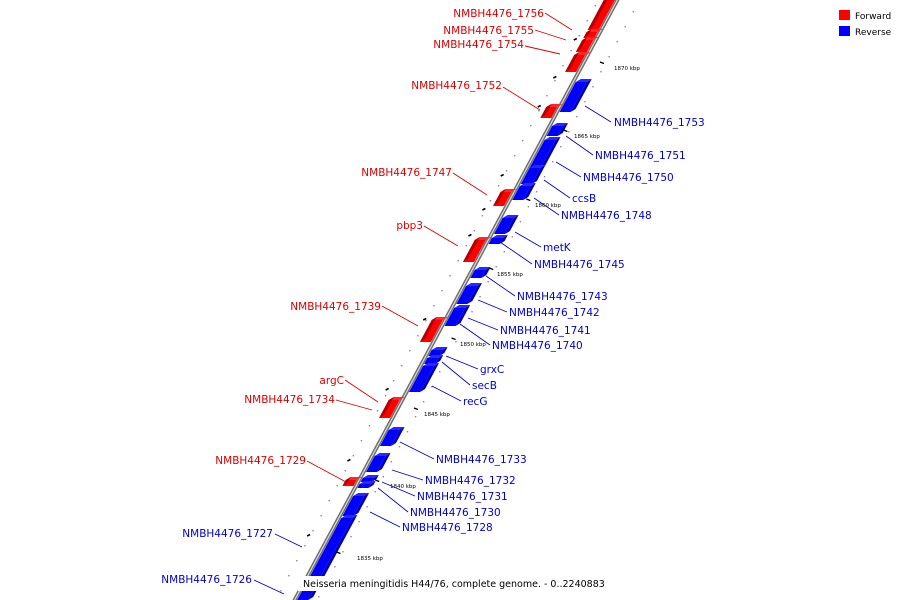 The image size is (900, 600). Describe the element at coordinates (486, 272) in the screenshot. I see `gene-block-NMBH4476_1743-side` at that location.